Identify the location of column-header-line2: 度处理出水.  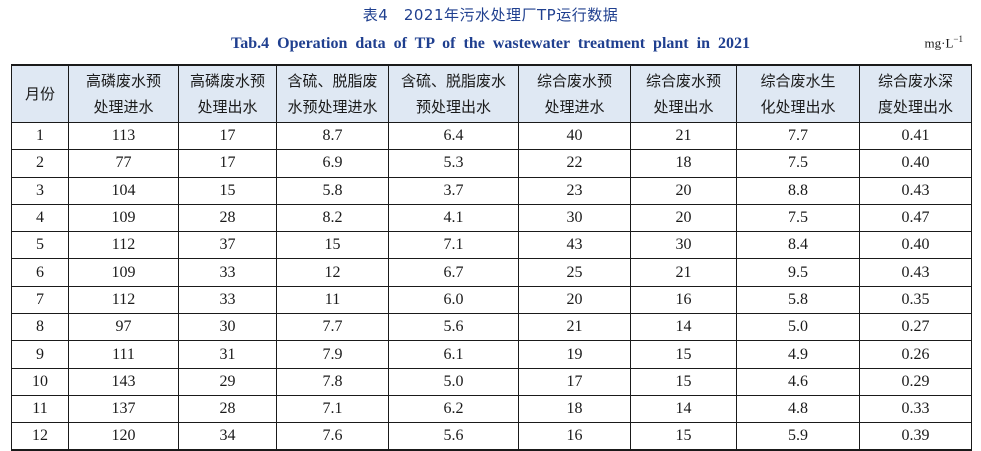
(915, 107).